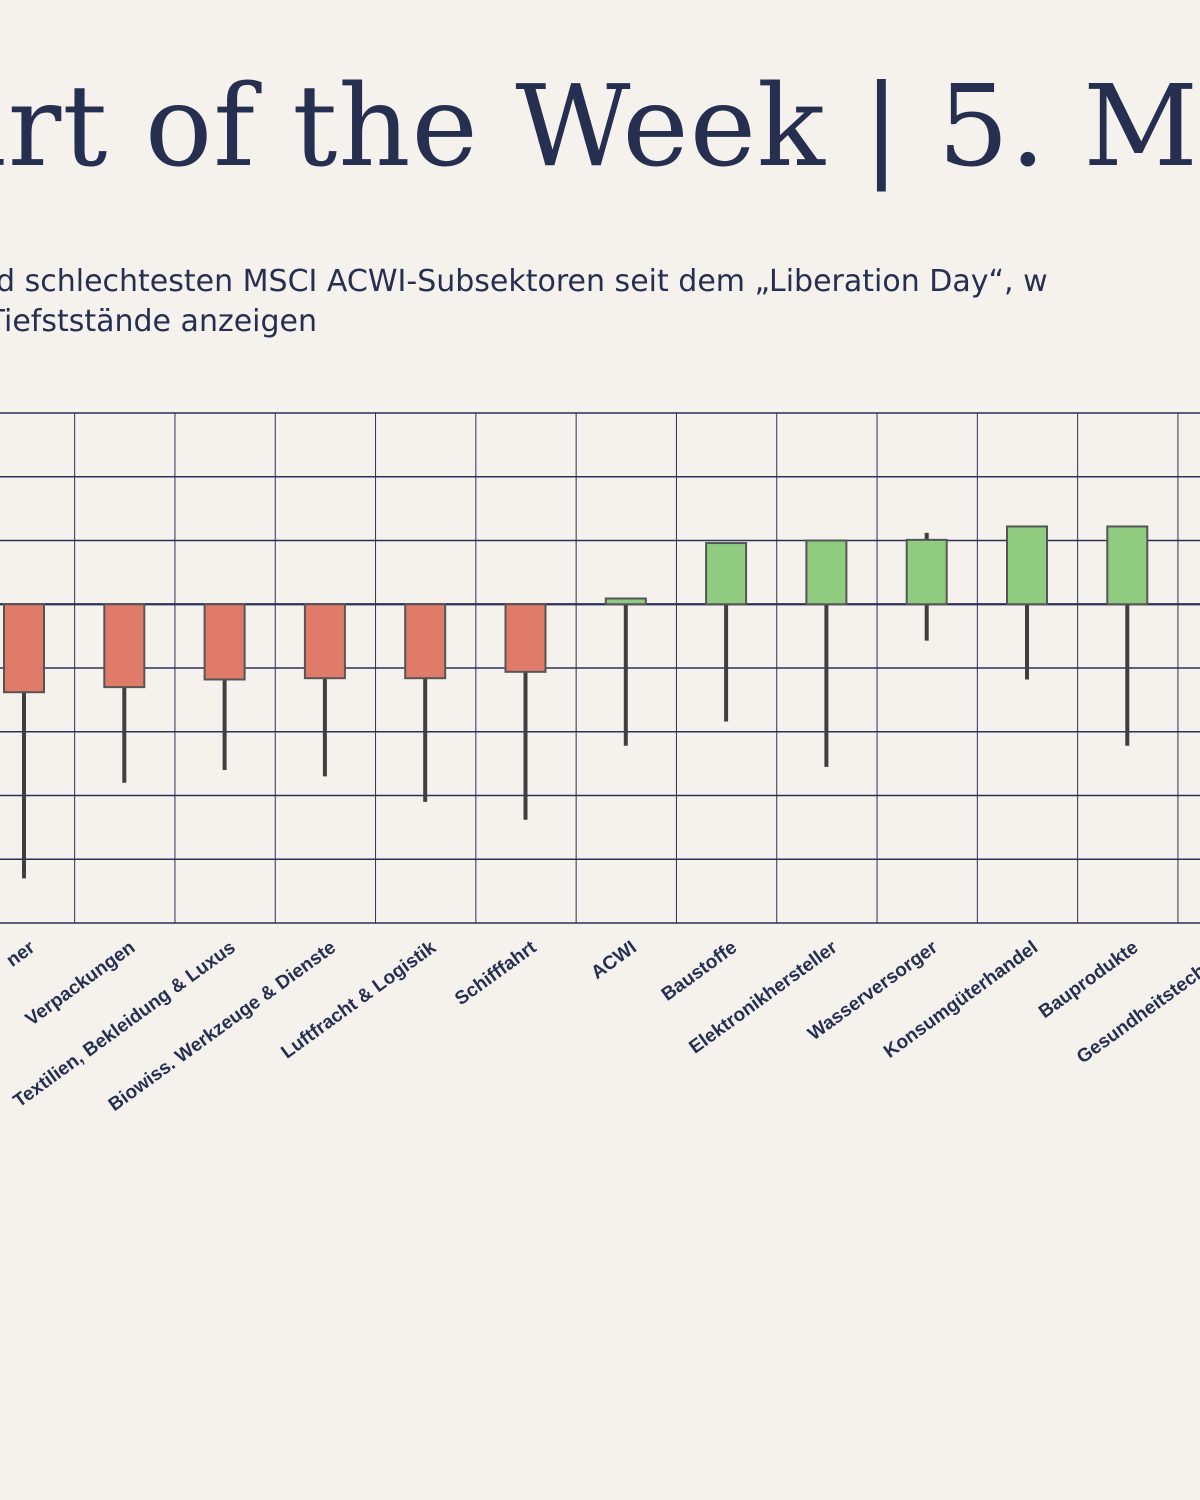  What do you see at coordinates (599, 127) in the screenshot?
I see `chart-title: art of the Week | 5. M` at bounding box center [599, 127].